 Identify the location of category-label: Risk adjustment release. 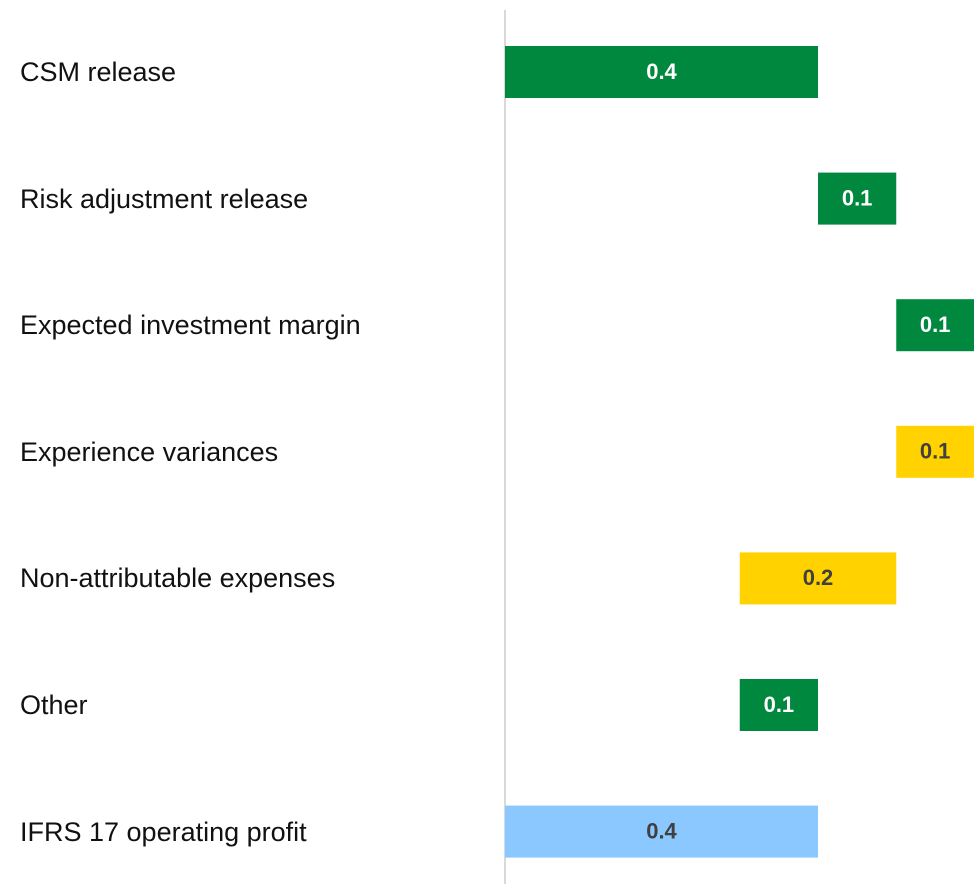
(164, 198).